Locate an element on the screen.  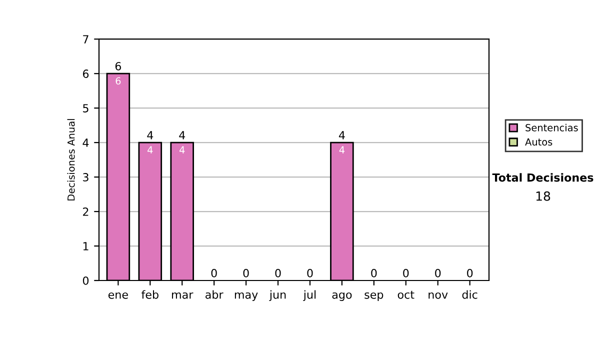
x-tick-label: jul is located at coordinates (309, 295).